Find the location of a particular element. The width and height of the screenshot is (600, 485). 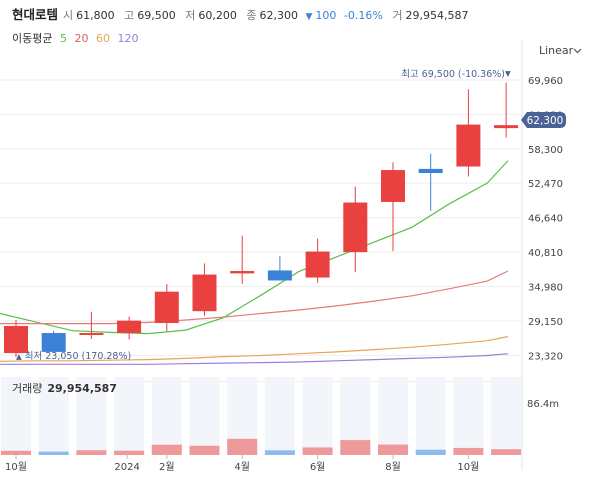

max-note-label: 최고 is located at coordinates (410, 74).